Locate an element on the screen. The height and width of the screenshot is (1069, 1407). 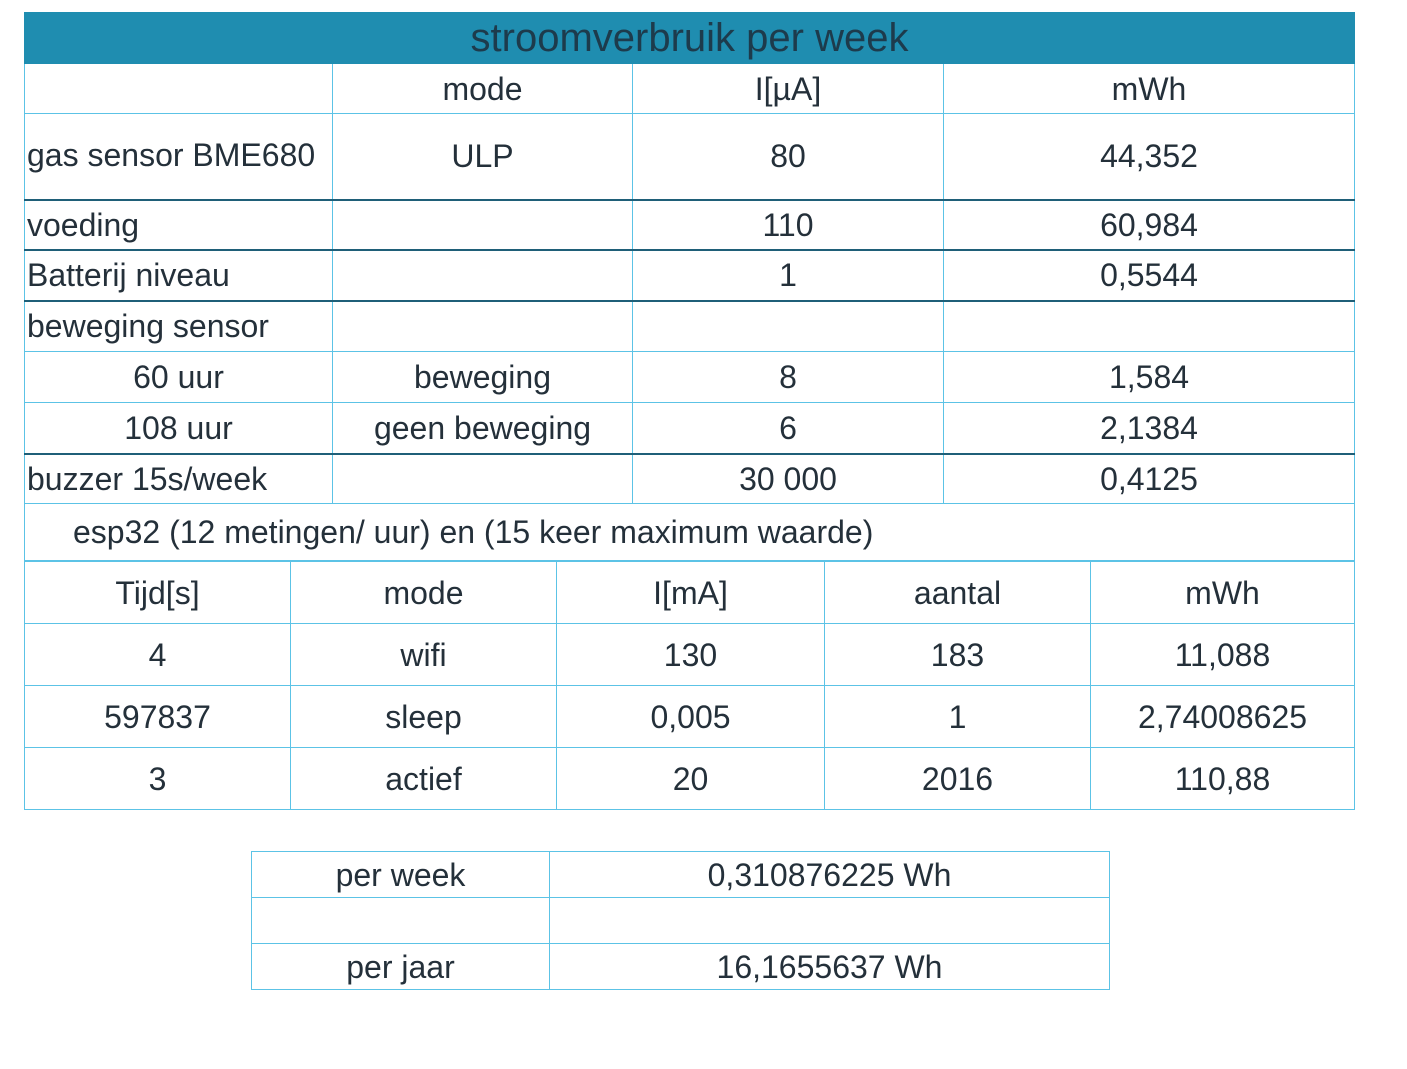
table-row: Batterij niveau 1 0,5544 is located at coordinates (689, 274).